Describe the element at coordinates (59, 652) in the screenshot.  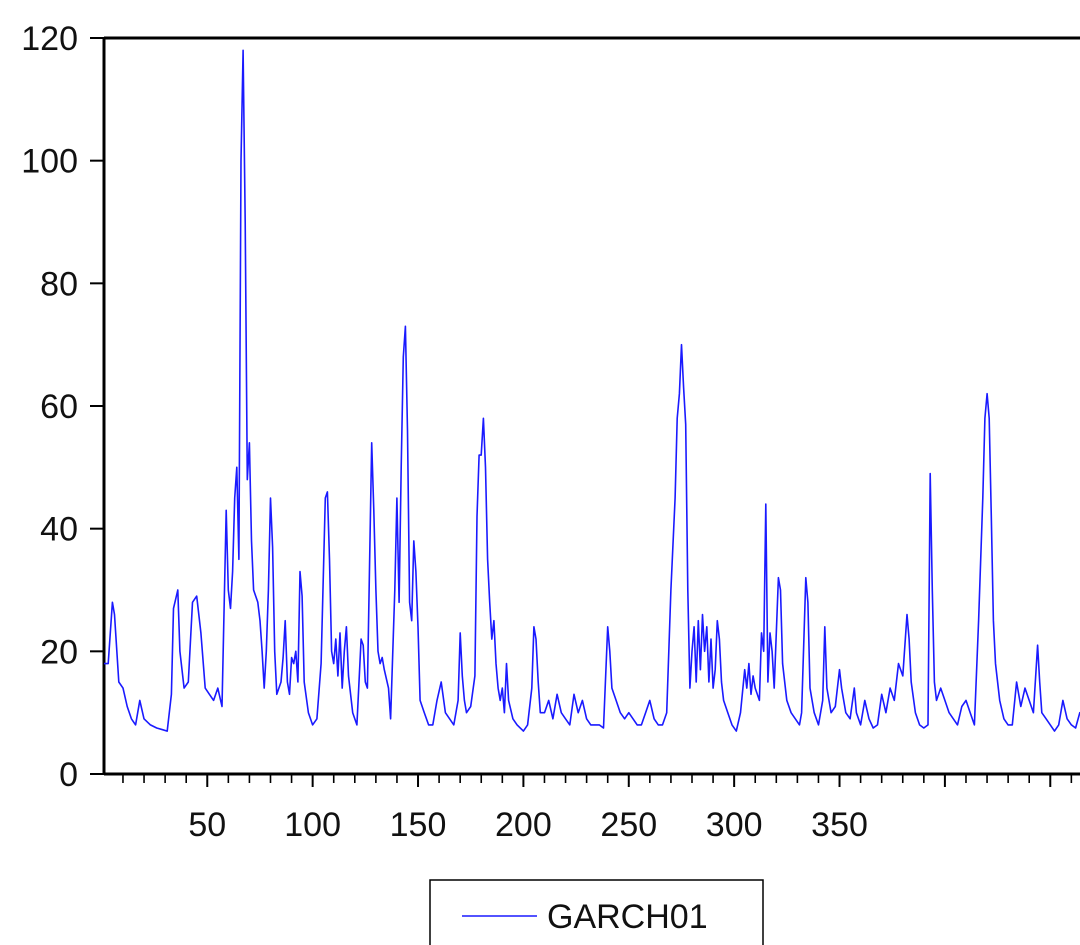
I see `y-tick-label: 20` at that location.